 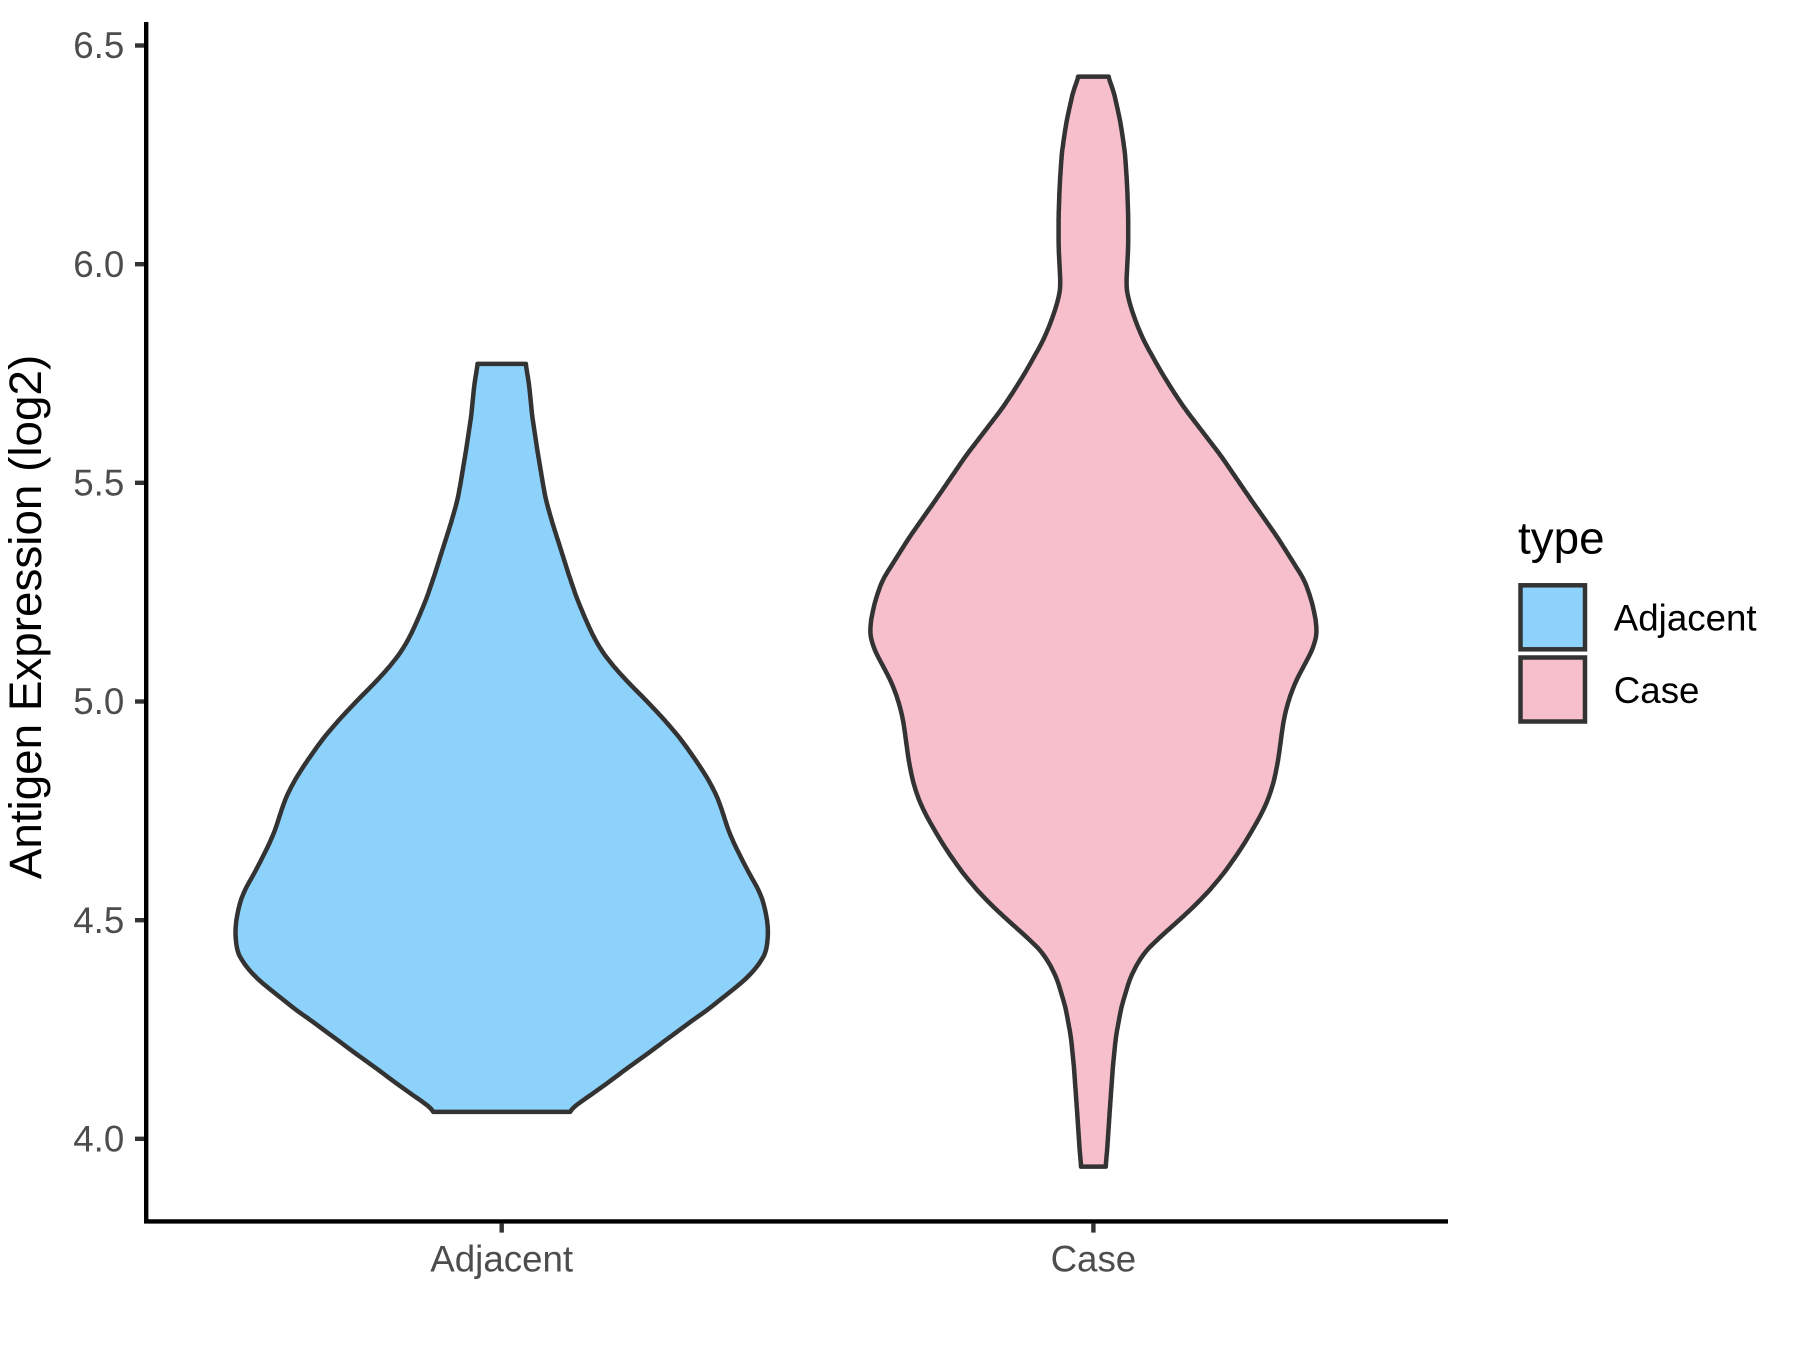 I want to click on svg-text: 6.5, so click(x=98, y=45).